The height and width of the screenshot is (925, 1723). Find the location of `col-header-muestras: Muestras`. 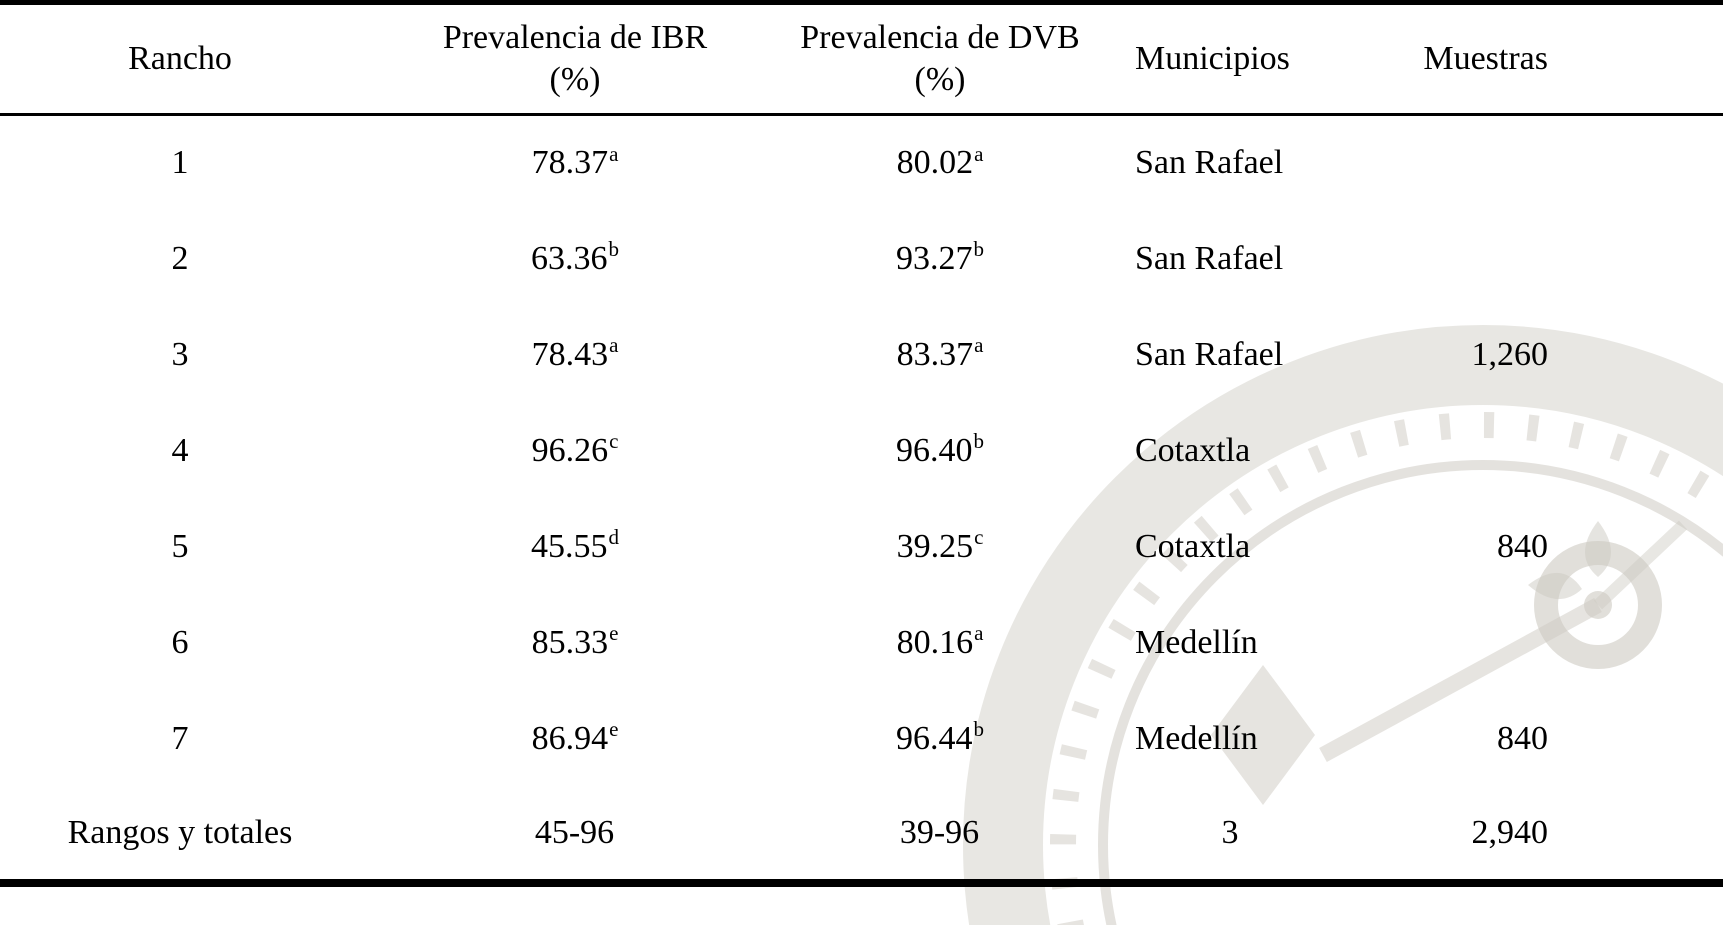

col-header-muestras: Muestras is located at coordinates (1546, 59).